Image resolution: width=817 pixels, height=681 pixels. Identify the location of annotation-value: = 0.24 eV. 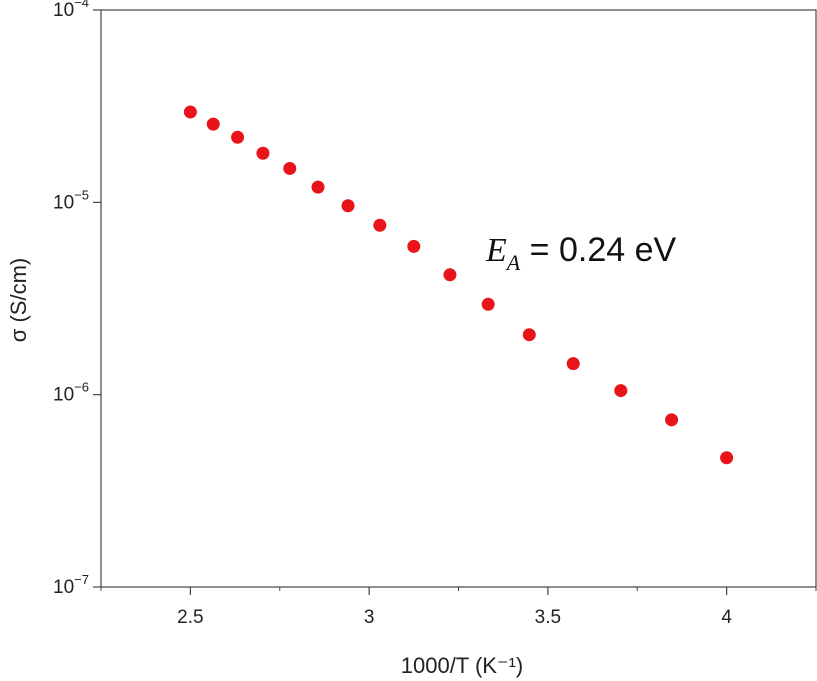
(598, 250).